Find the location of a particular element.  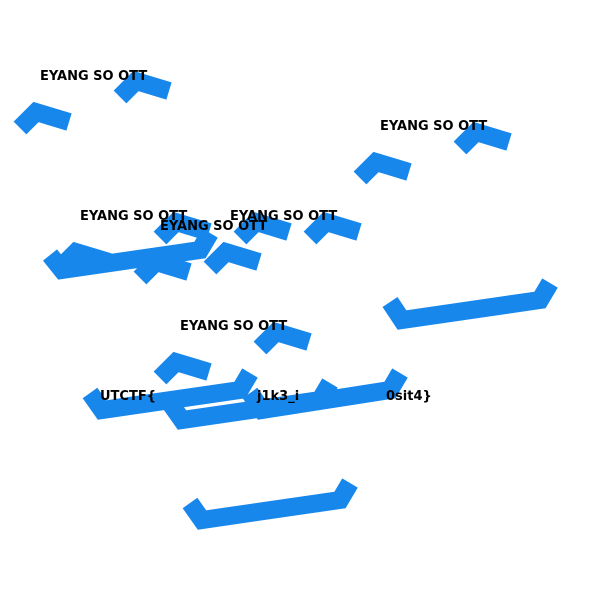

flag-fragment-utctf: UTCTF{ is located at coordinates (128, 396).